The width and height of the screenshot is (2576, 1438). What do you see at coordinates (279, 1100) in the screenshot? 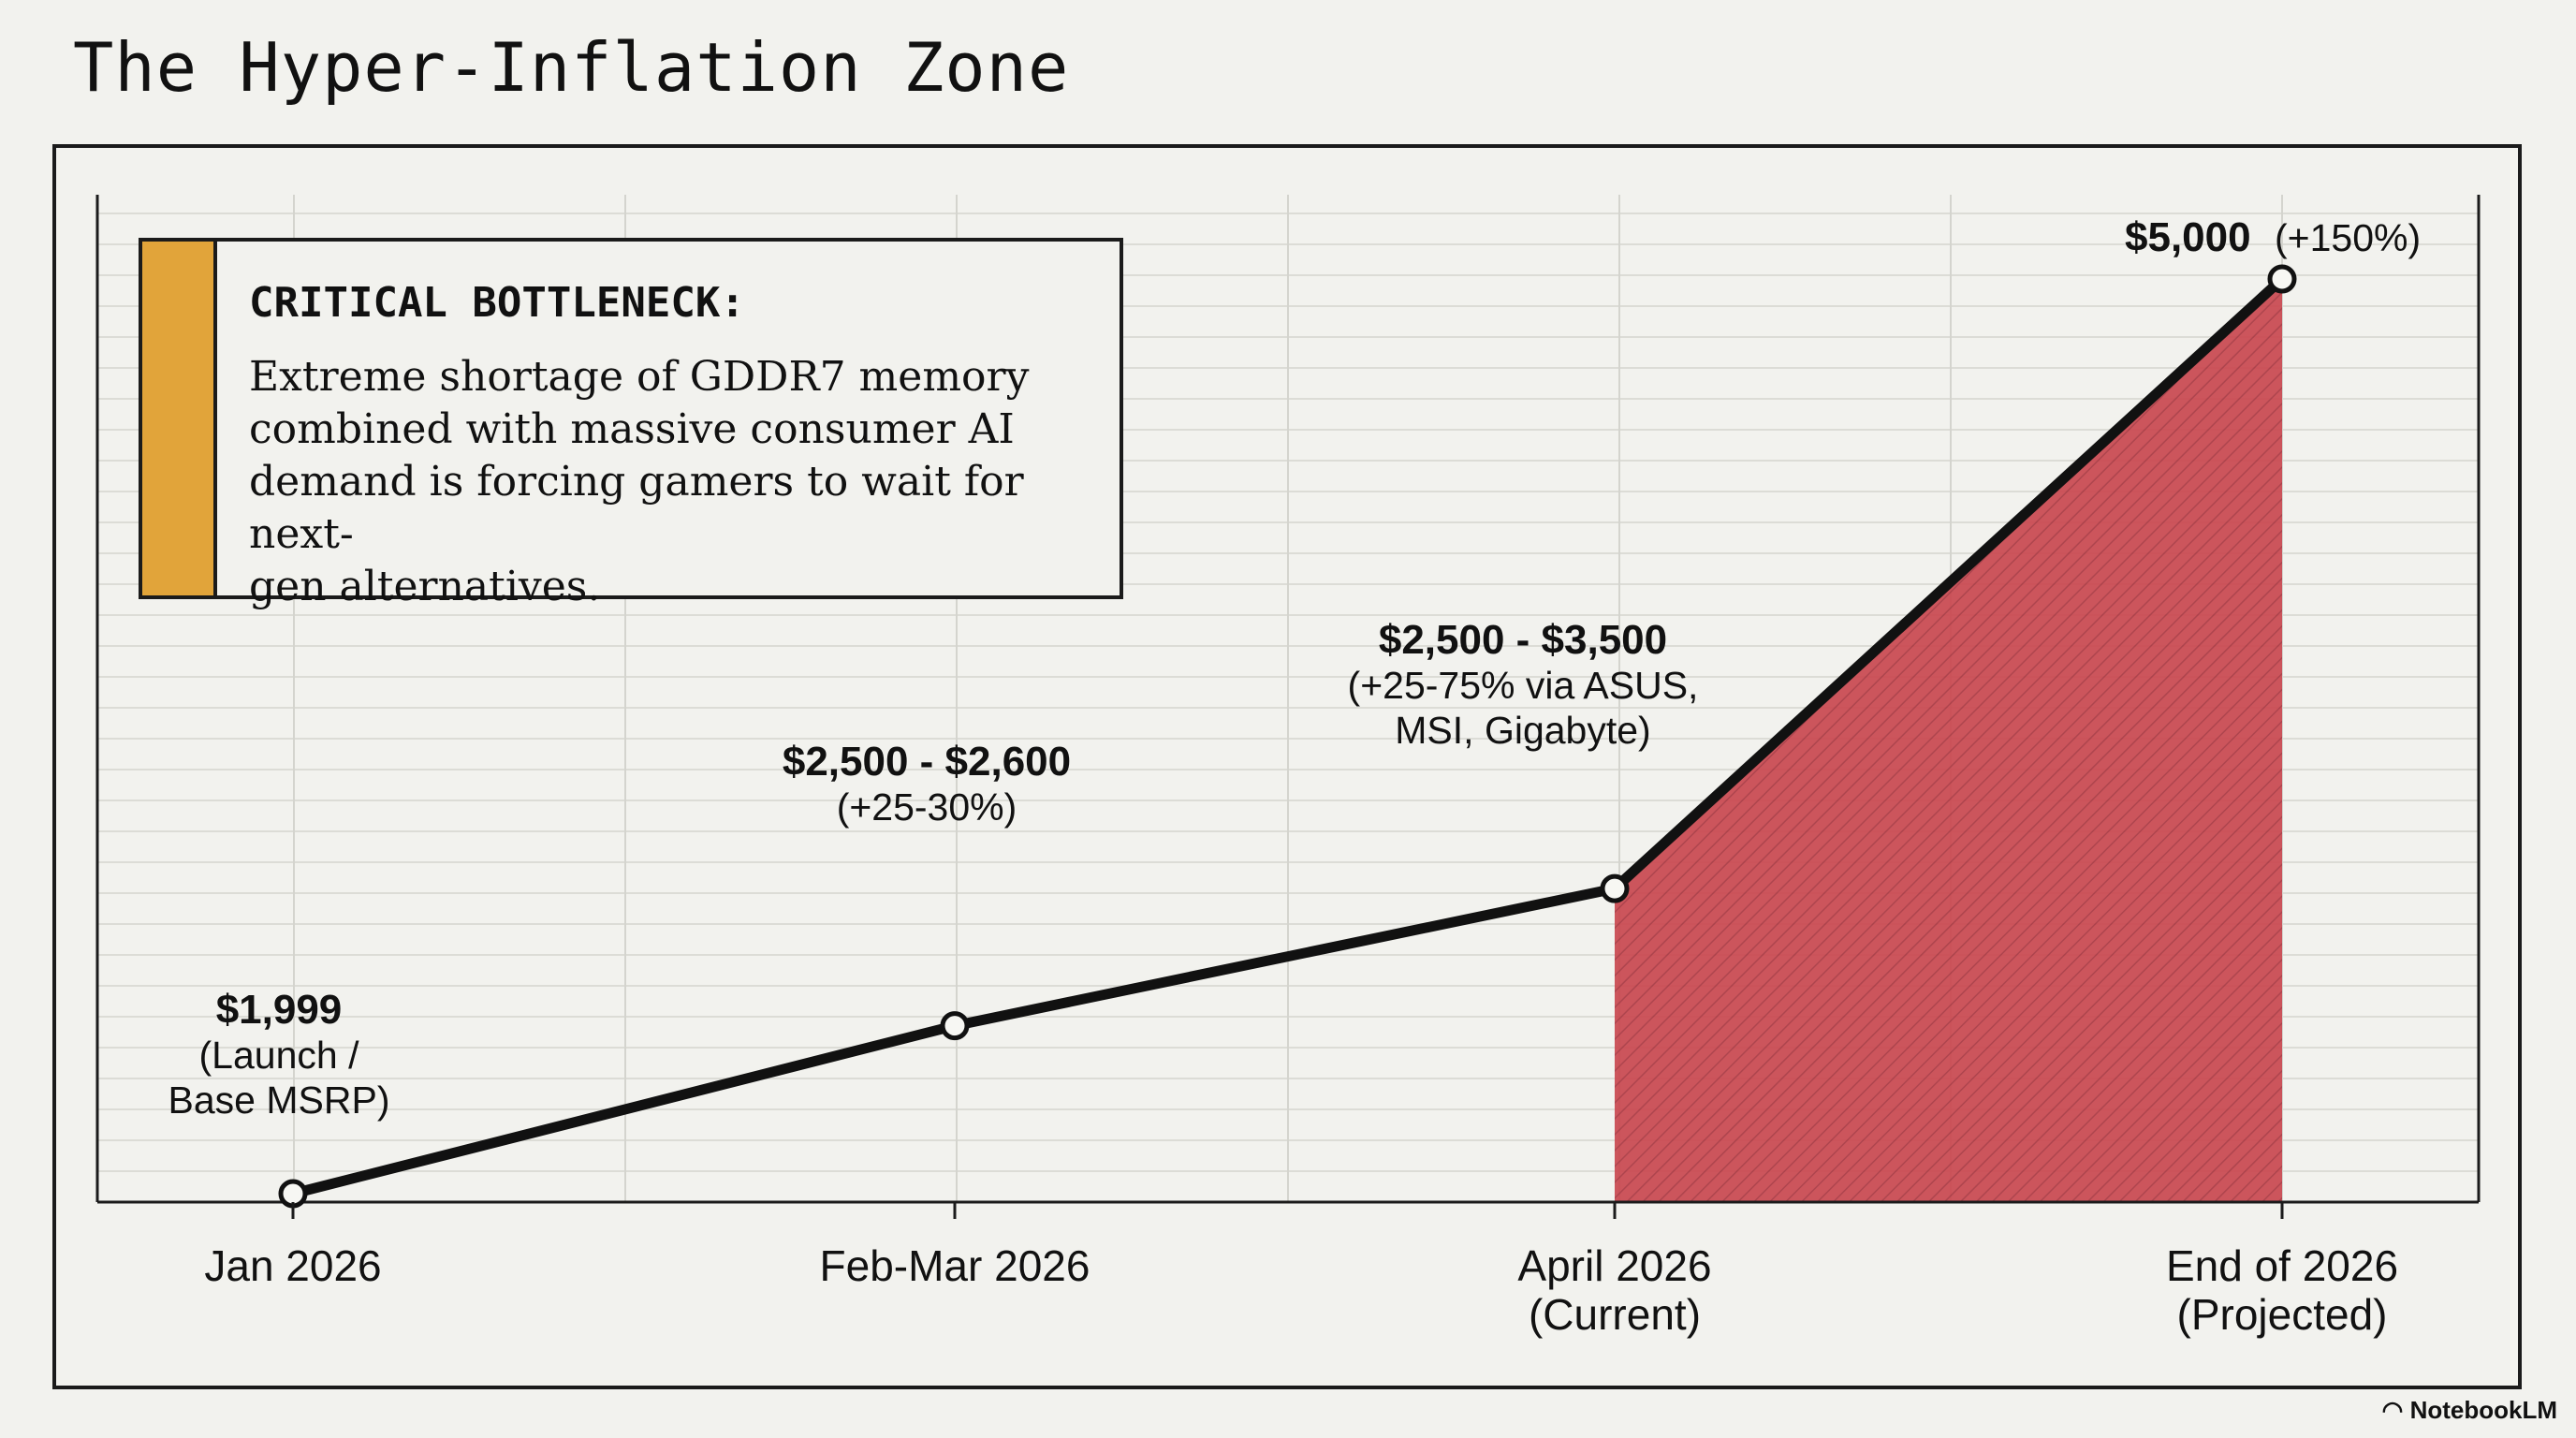
I see `data-label-note: Base MSRP)` at bounding box center [279, 1100].